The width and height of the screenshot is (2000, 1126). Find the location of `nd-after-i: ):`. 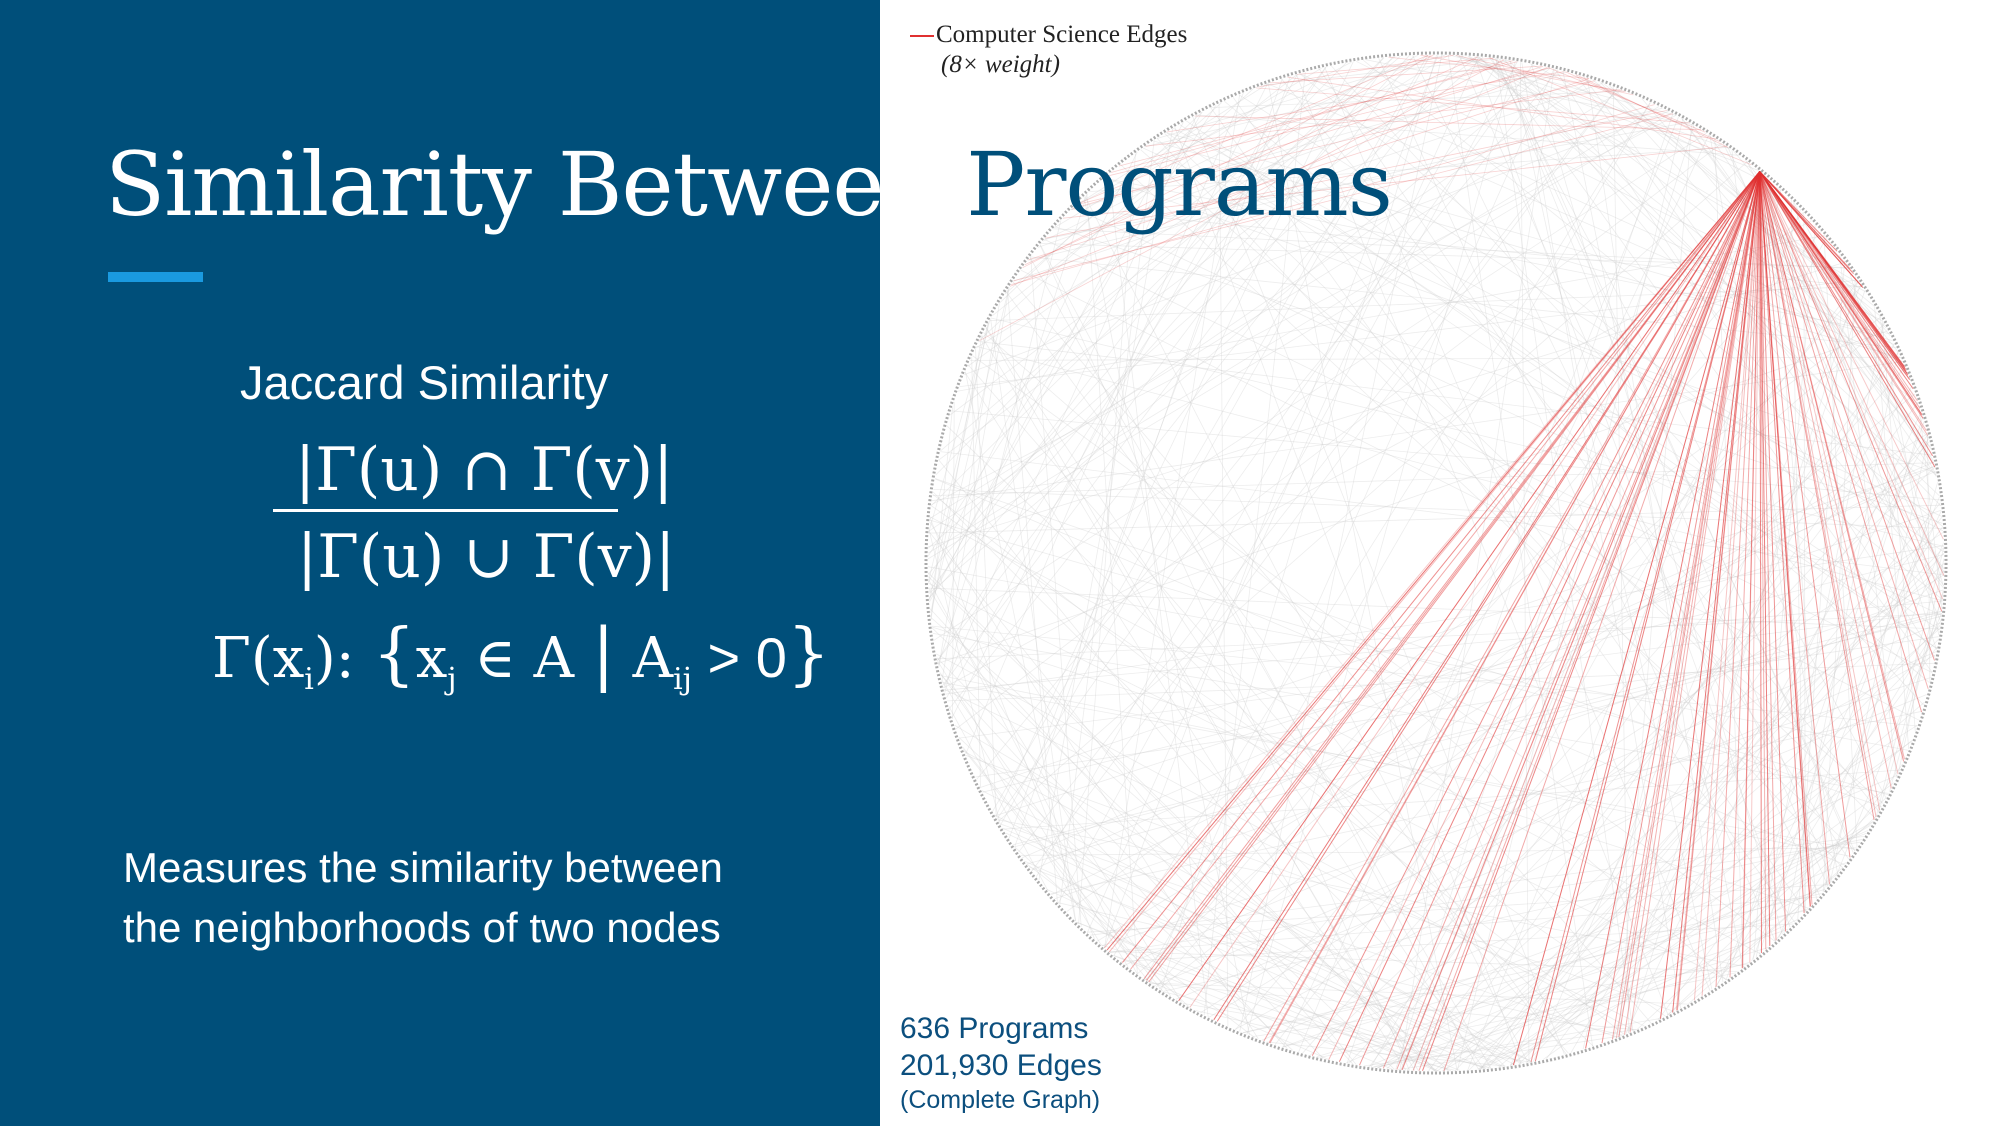

nd-after-i: ): is located at coordinates (343, 658).